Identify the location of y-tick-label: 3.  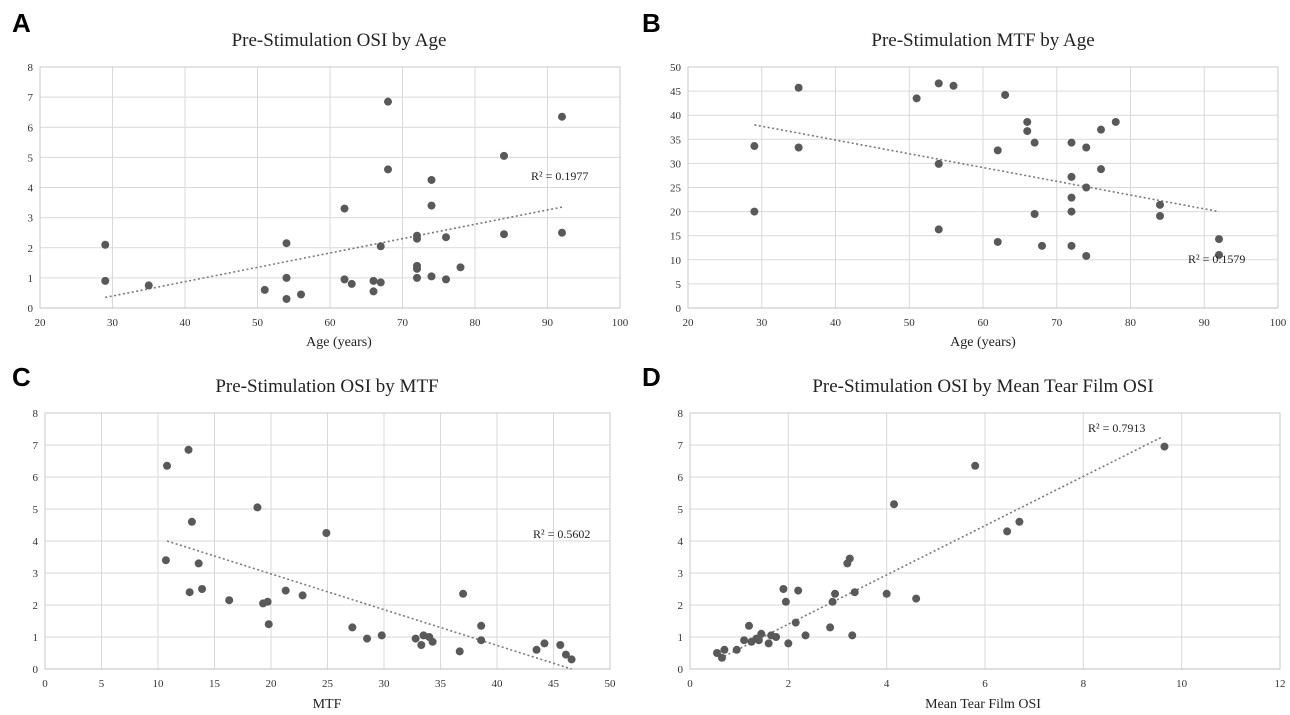
(36, 574).